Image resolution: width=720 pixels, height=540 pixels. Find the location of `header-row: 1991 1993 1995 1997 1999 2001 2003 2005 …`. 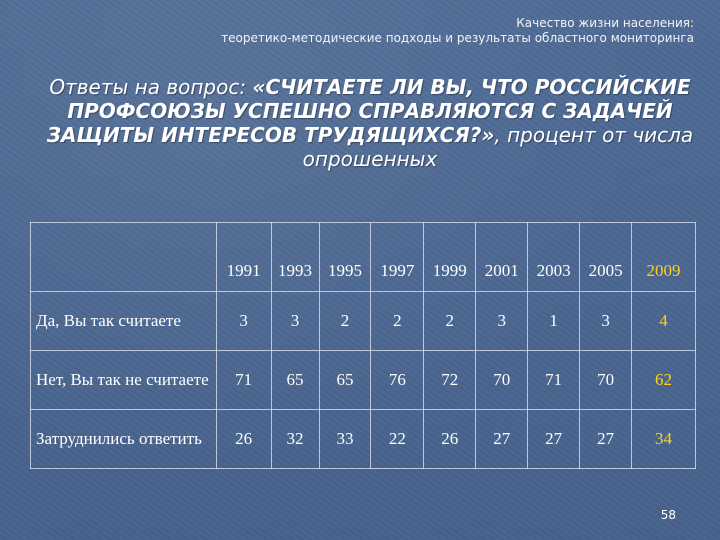

header-row: 1991 1993 1995 1997 1999 2001 2003 2005 … is located at coordinates (363, 257).